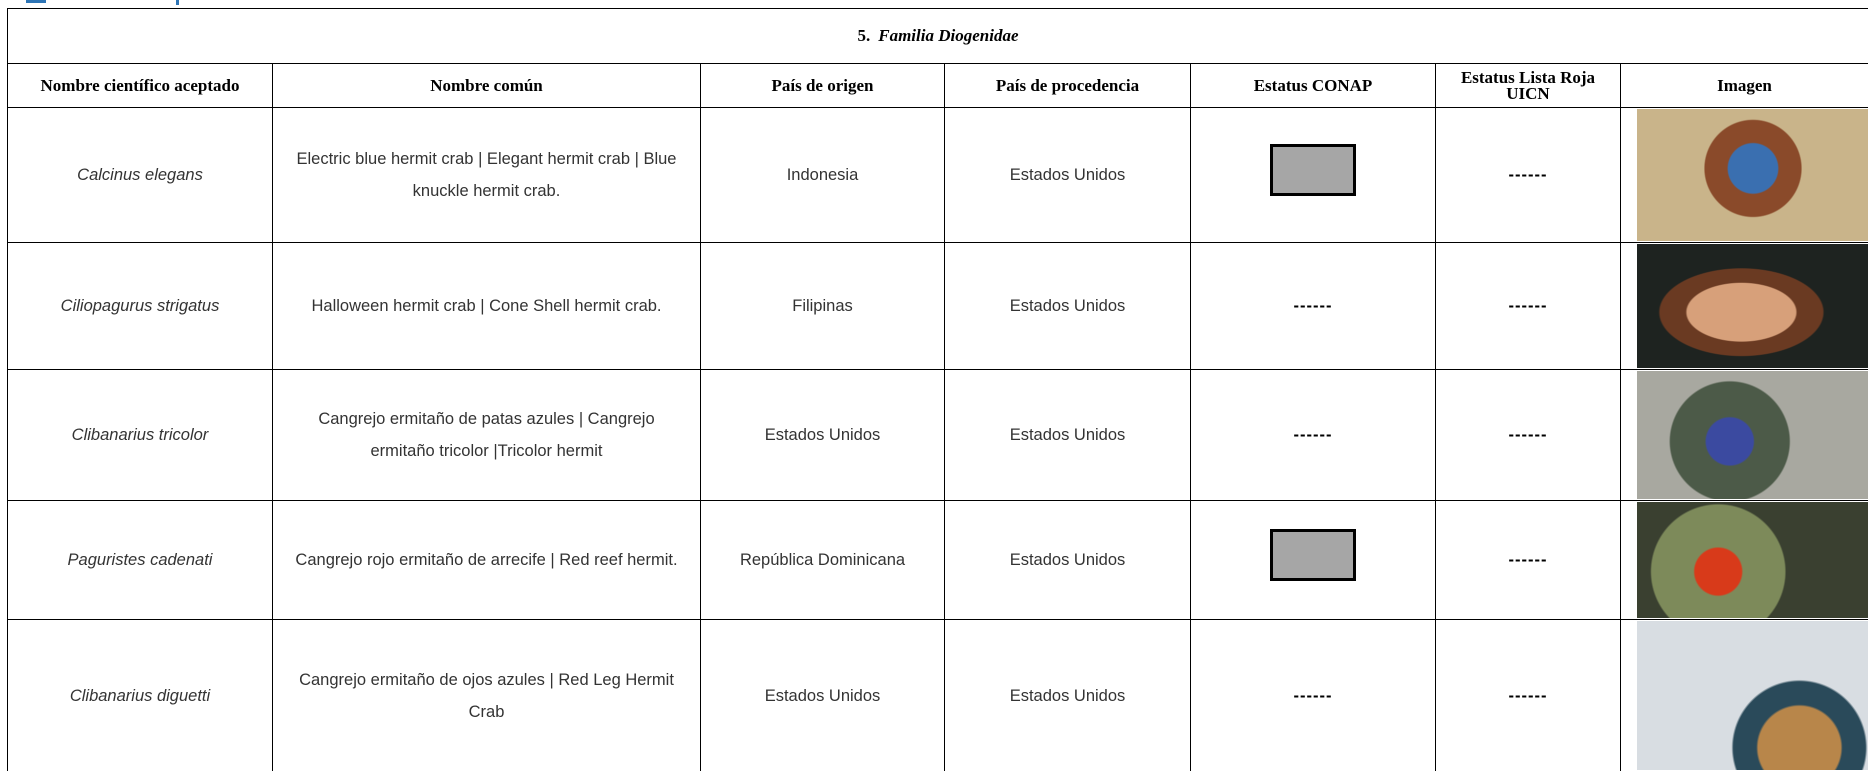 The height and width of the screenshot is (771, 1868). Describe the element at coordinates (140, 695) in the screenshot. I see `scientific-name: Clibanarius diguetti` at that location.